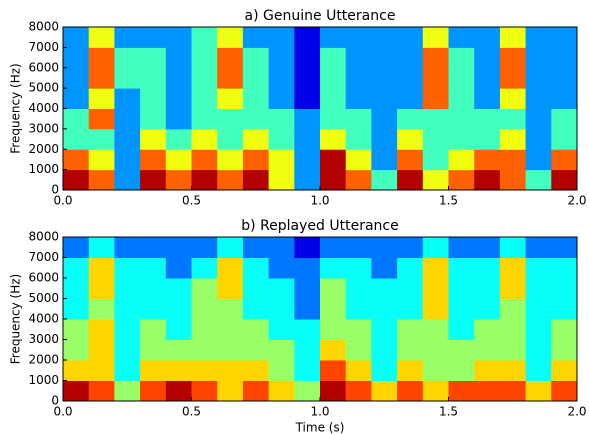 Image resolution: width=589 pixels, height=434 pixels. What do you see at coordinates (55, 401) in the screenshot?
I see `y-tick-label: 0` at bounding box center [55, 401].